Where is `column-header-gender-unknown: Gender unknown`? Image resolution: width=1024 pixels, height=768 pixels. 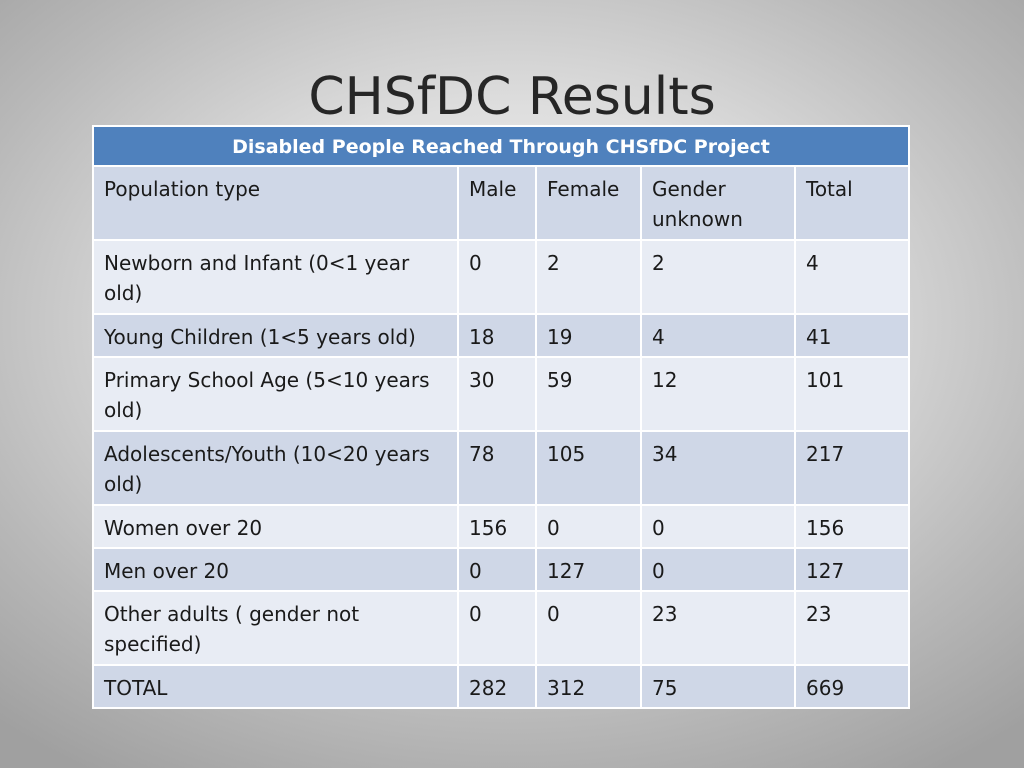
column-header-gender-unknown: Gender unknown is located at coordinates (718, 203).